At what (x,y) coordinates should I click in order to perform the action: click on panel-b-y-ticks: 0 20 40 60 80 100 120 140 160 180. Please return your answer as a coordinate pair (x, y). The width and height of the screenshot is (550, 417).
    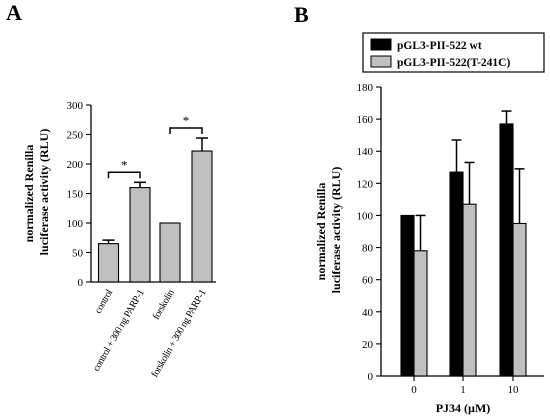
    Looking at the image, I should click on (369, 232).